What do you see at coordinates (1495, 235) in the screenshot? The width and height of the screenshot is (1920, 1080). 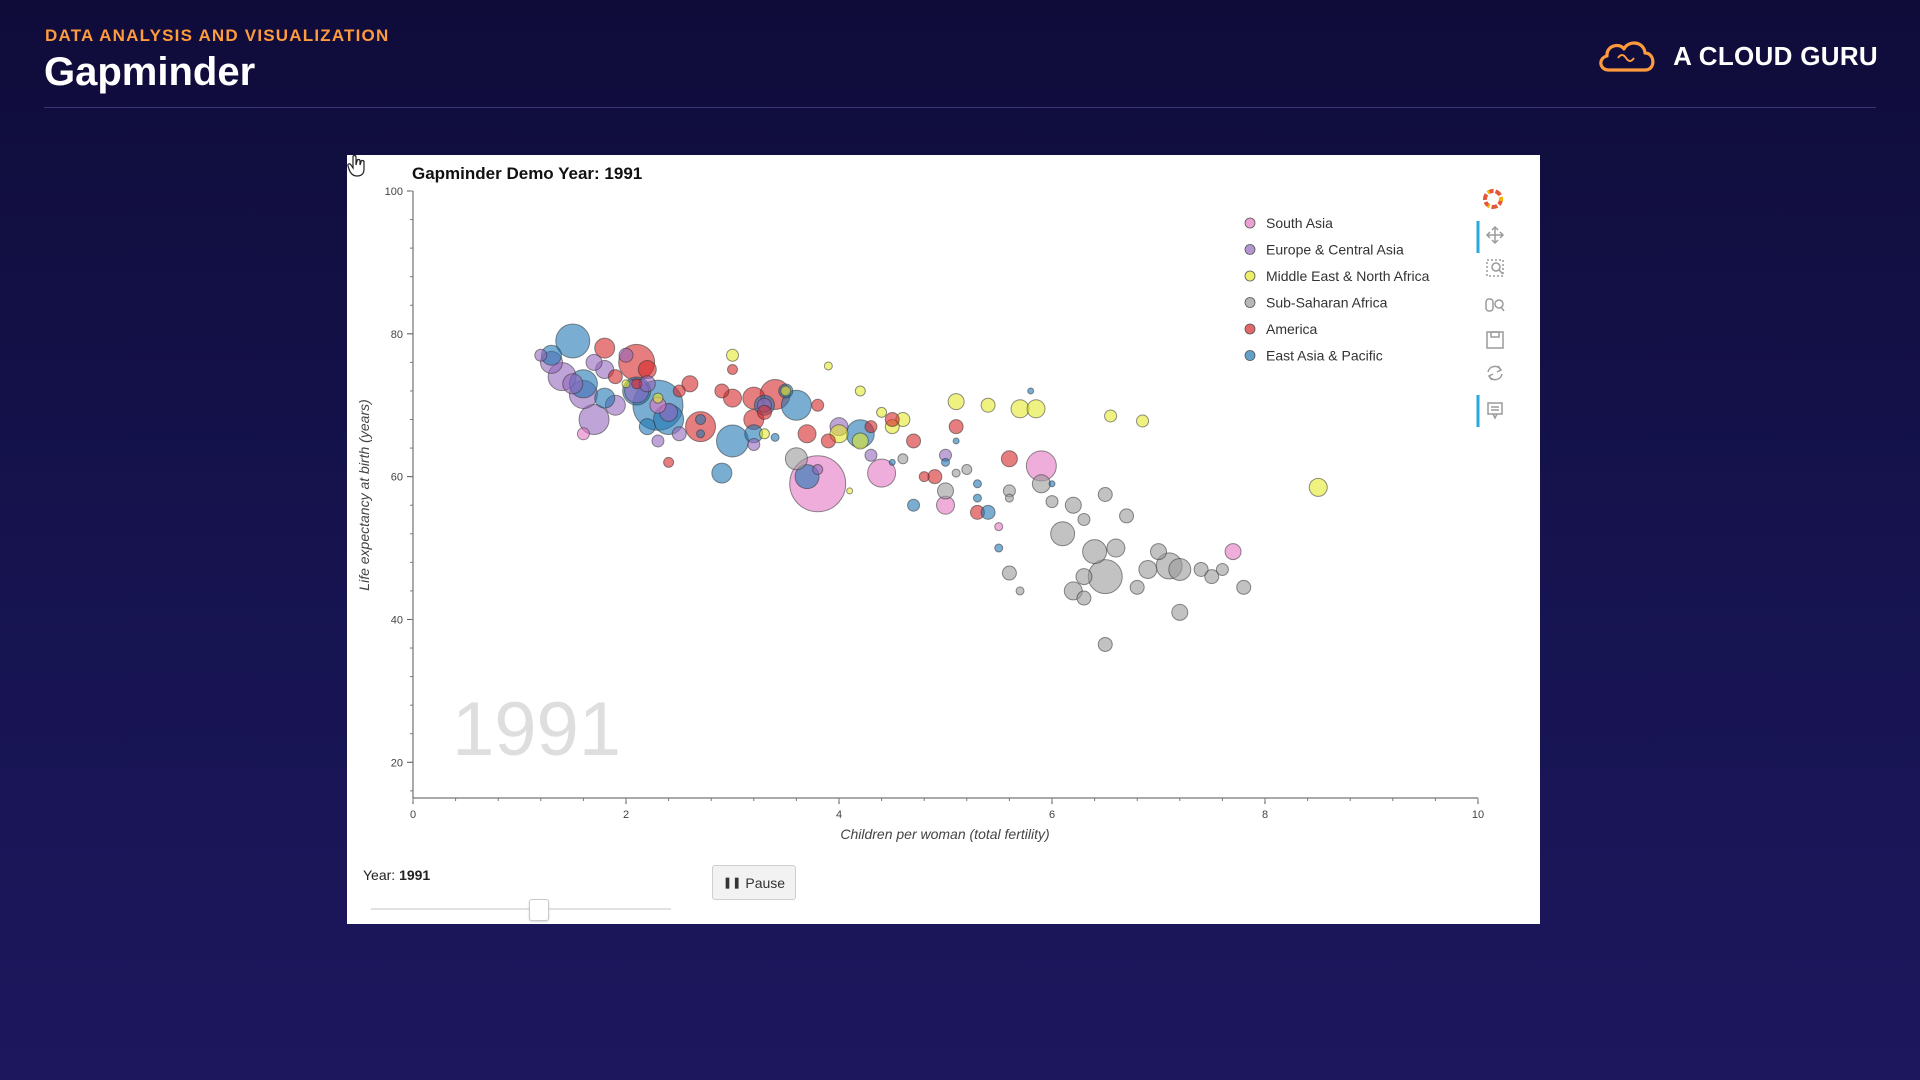 I see `pan-icon` at bounding box center [1495, 235].